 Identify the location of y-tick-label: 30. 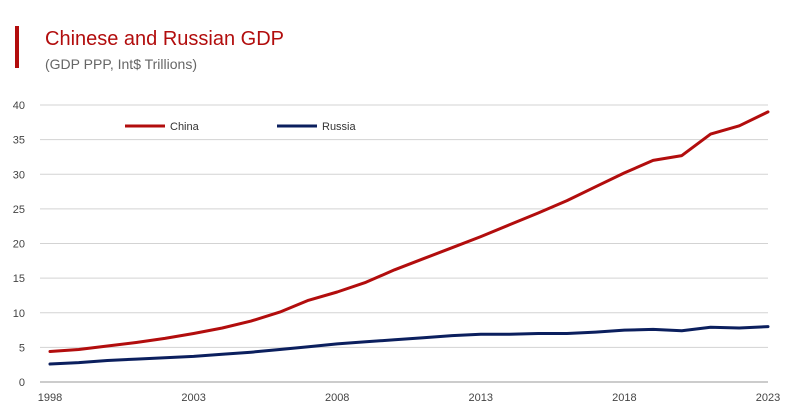
(19, 175).